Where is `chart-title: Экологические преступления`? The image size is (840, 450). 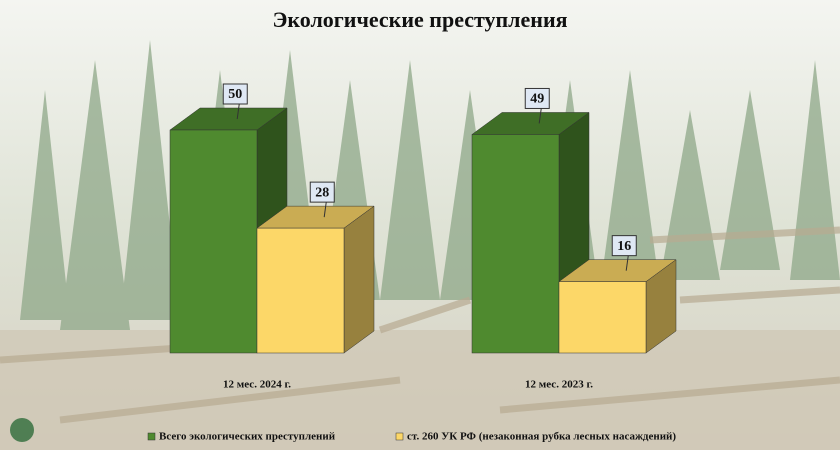
chart-title: Экологические преступления is located at coordinates (419, 19).